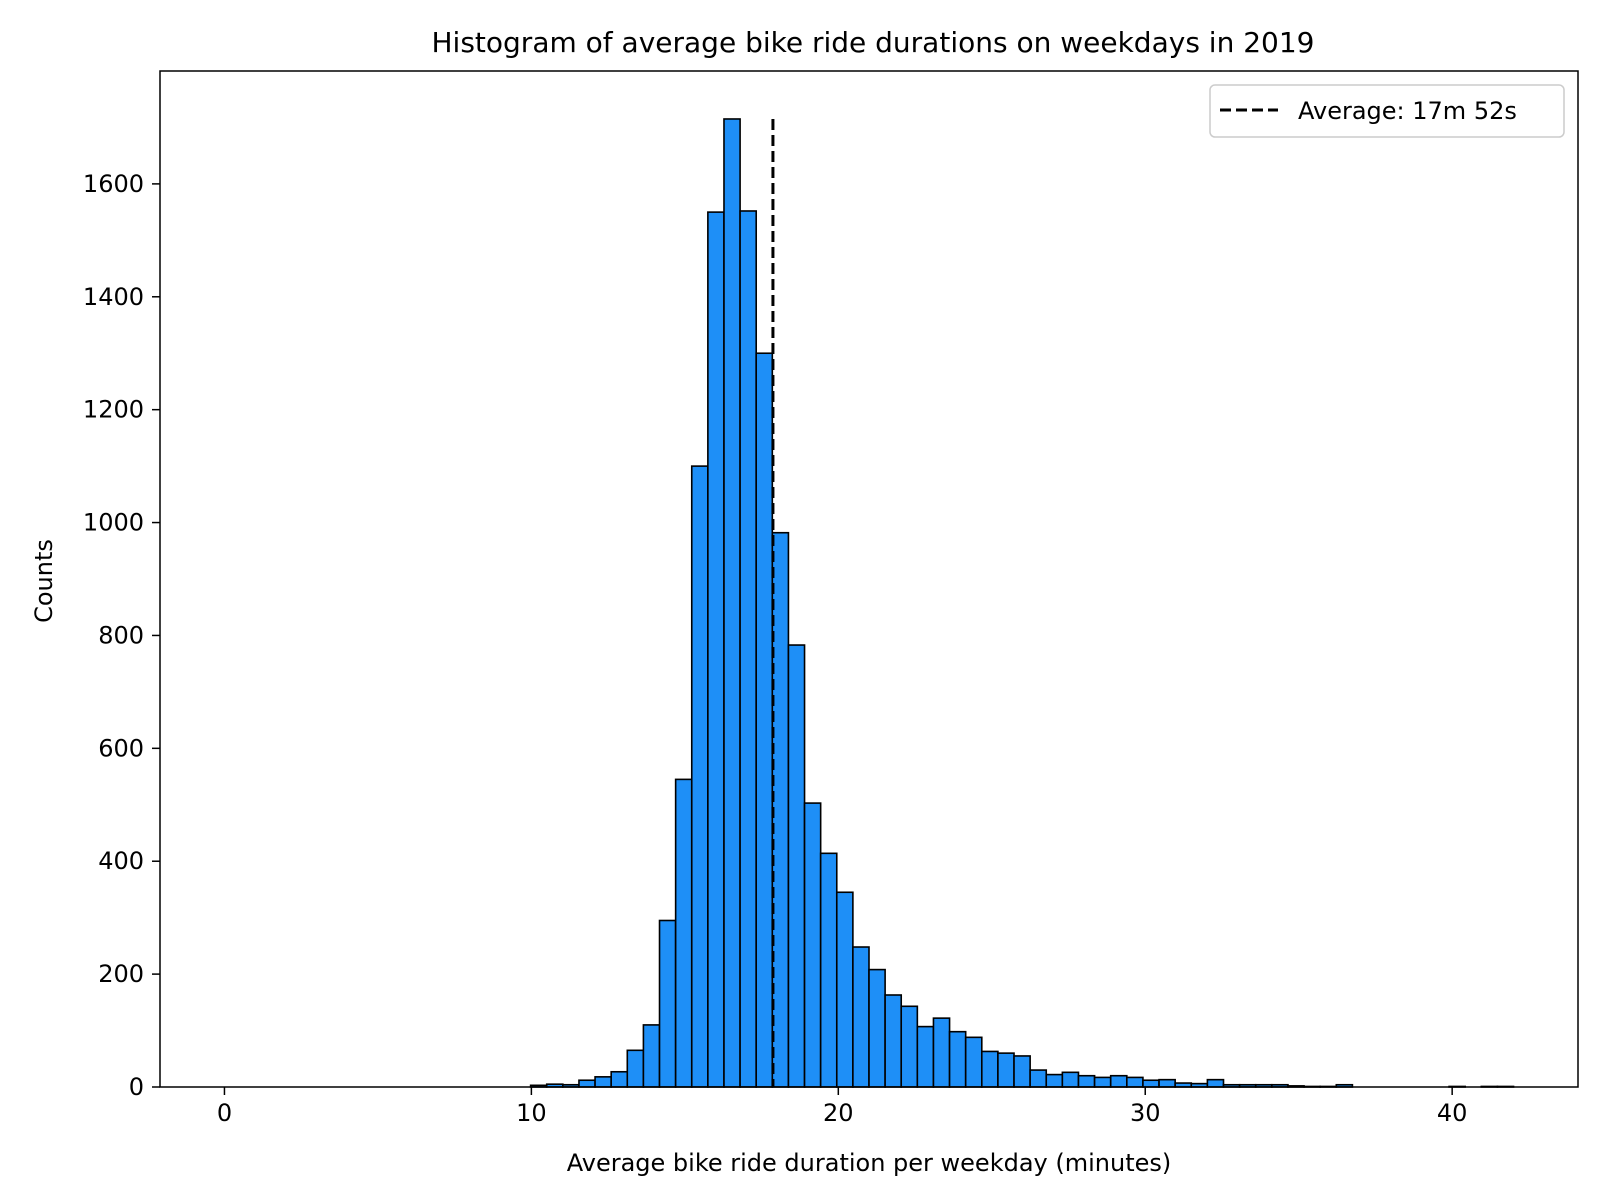  I want to click on x-axis-ticks: 0 10 20 30 40, so click(842, 1107).